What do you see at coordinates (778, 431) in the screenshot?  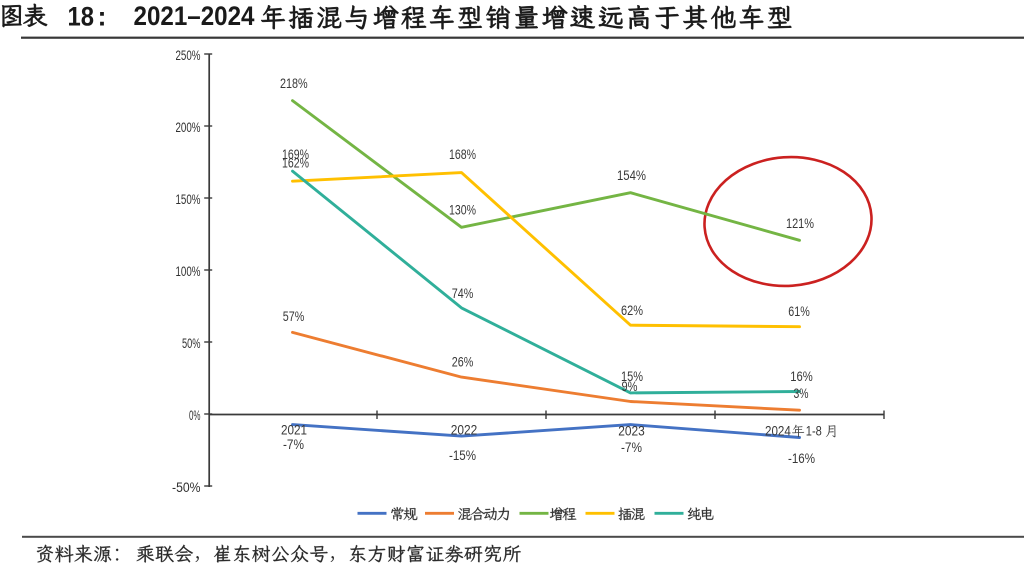 I see `svg-text: 2024` at bounding box center [778, 431].